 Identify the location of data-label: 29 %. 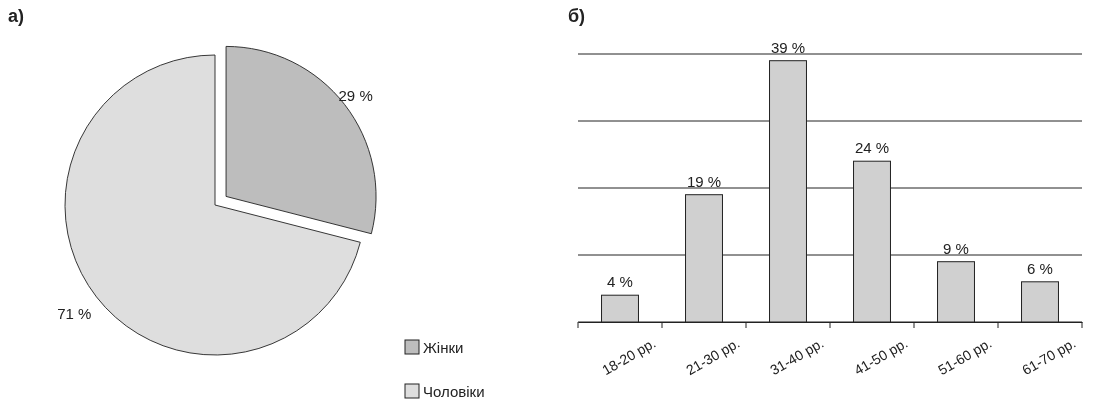
(355, 95).